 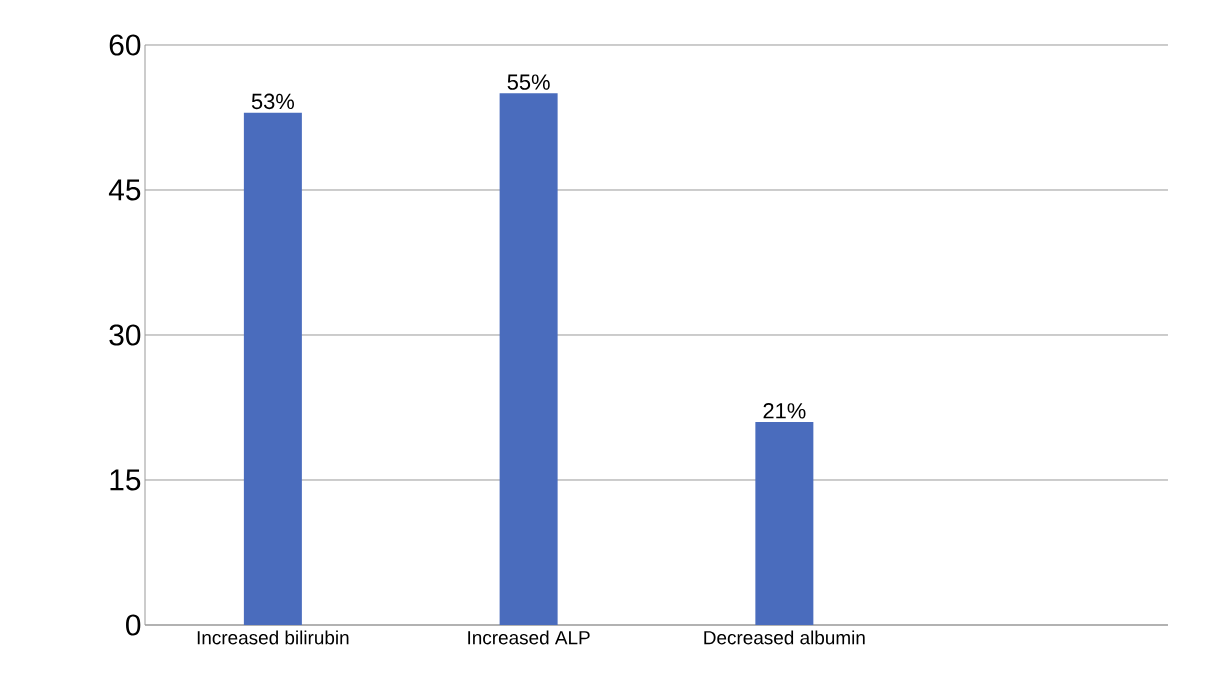 What do you see at coordinates (784, 637) in the screenshot?
I see `x-tick-label: Decreased albumin` at bounding box center [784, 637].